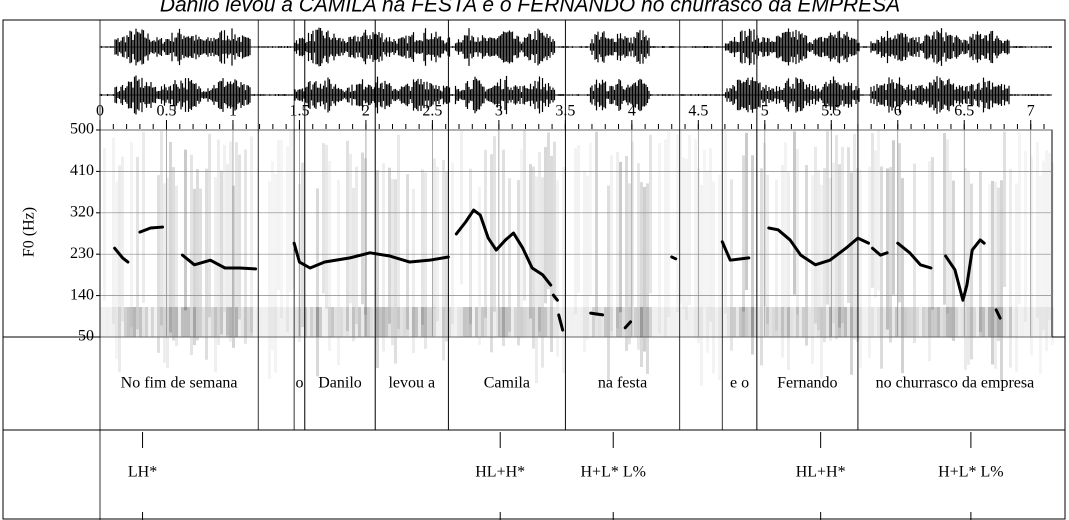 The image size is (1069, 520). What do you see at coordinates (500, 472) in the screenshot?
I see `tone-label: HL+H*` at bounding box center [500, 472].